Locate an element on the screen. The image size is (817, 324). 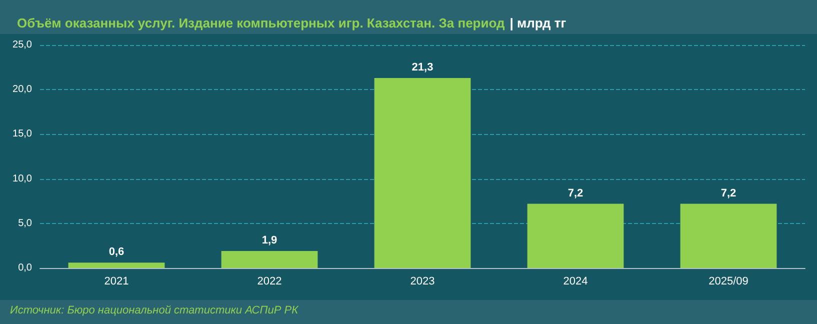
data-label: 0,6 is located at coordinates (116, 252).